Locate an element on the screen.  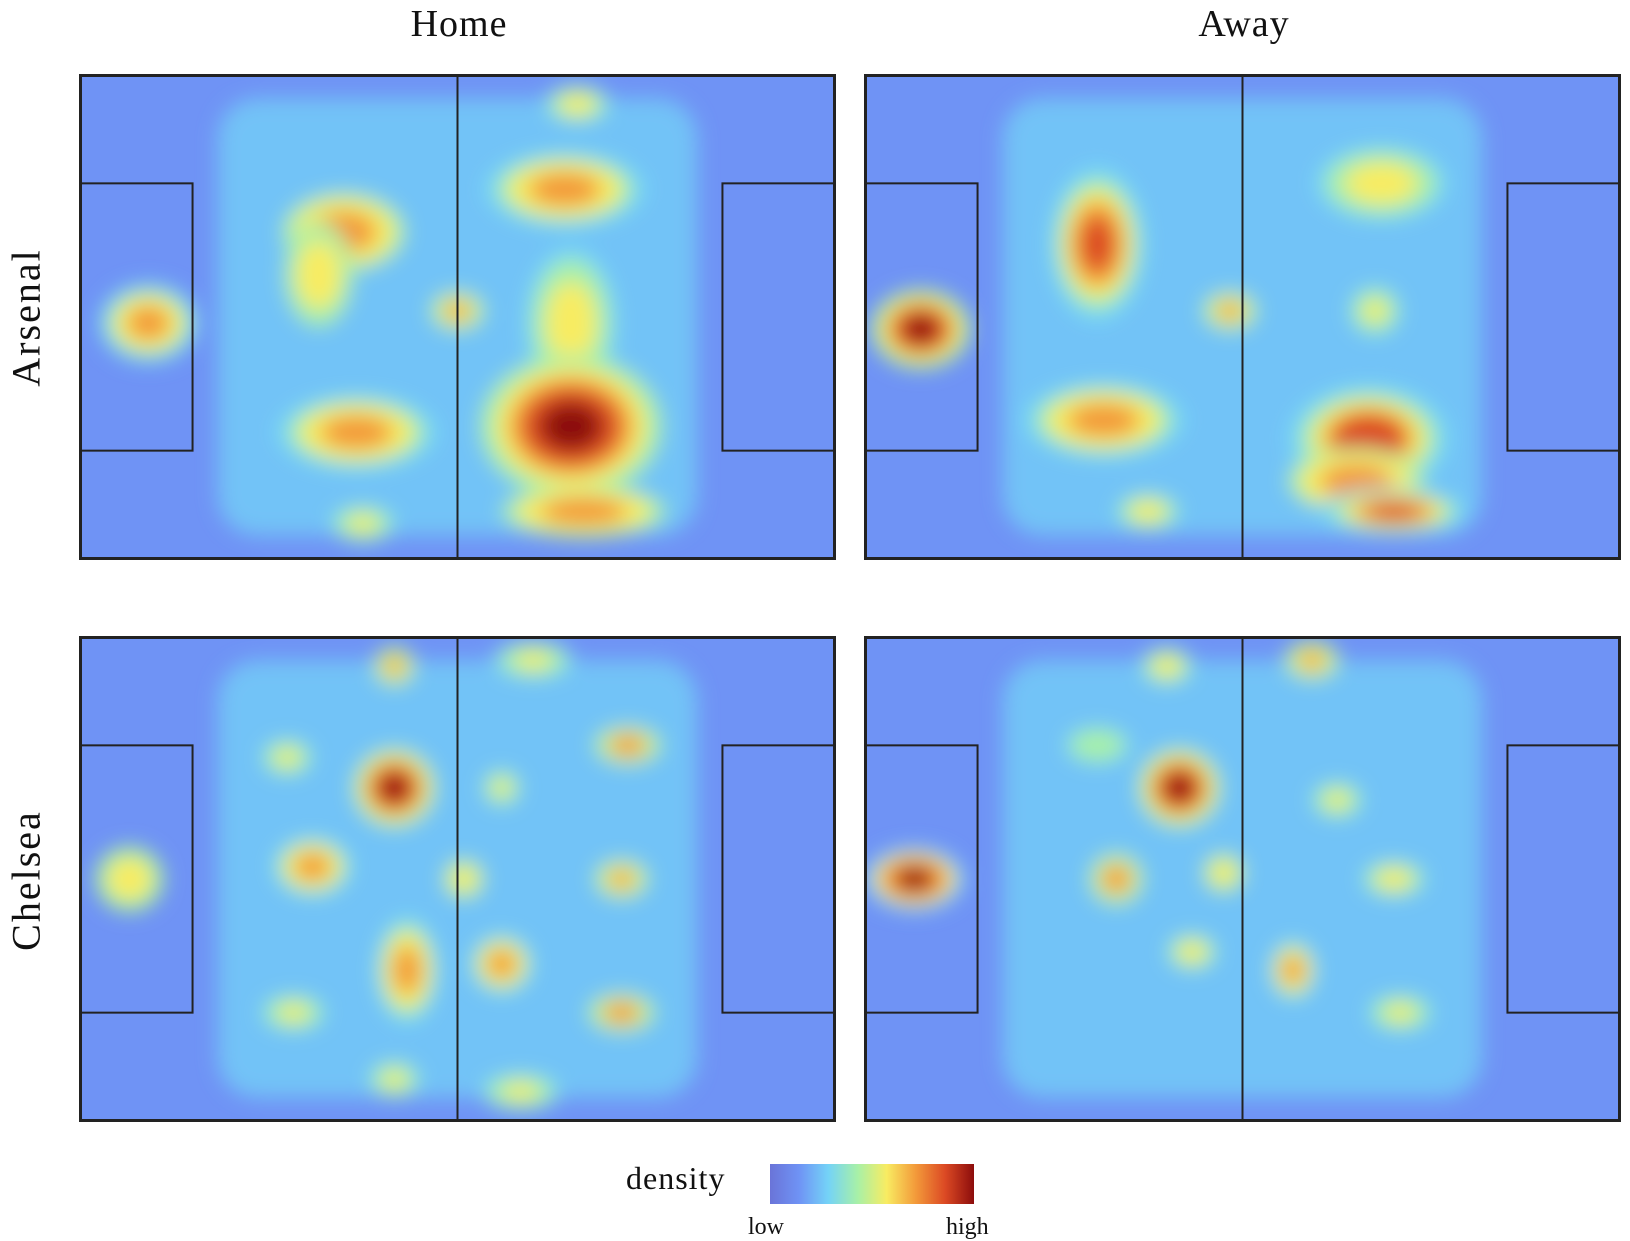
legend-low-label: low is located at coordinates (766, 1227).